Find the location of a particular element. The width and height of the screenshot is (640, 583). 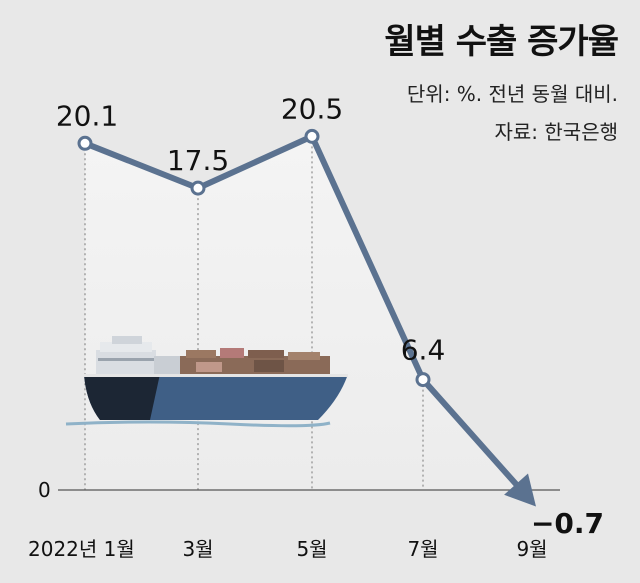

container-ship-icon is located at coordinates (206, 382).